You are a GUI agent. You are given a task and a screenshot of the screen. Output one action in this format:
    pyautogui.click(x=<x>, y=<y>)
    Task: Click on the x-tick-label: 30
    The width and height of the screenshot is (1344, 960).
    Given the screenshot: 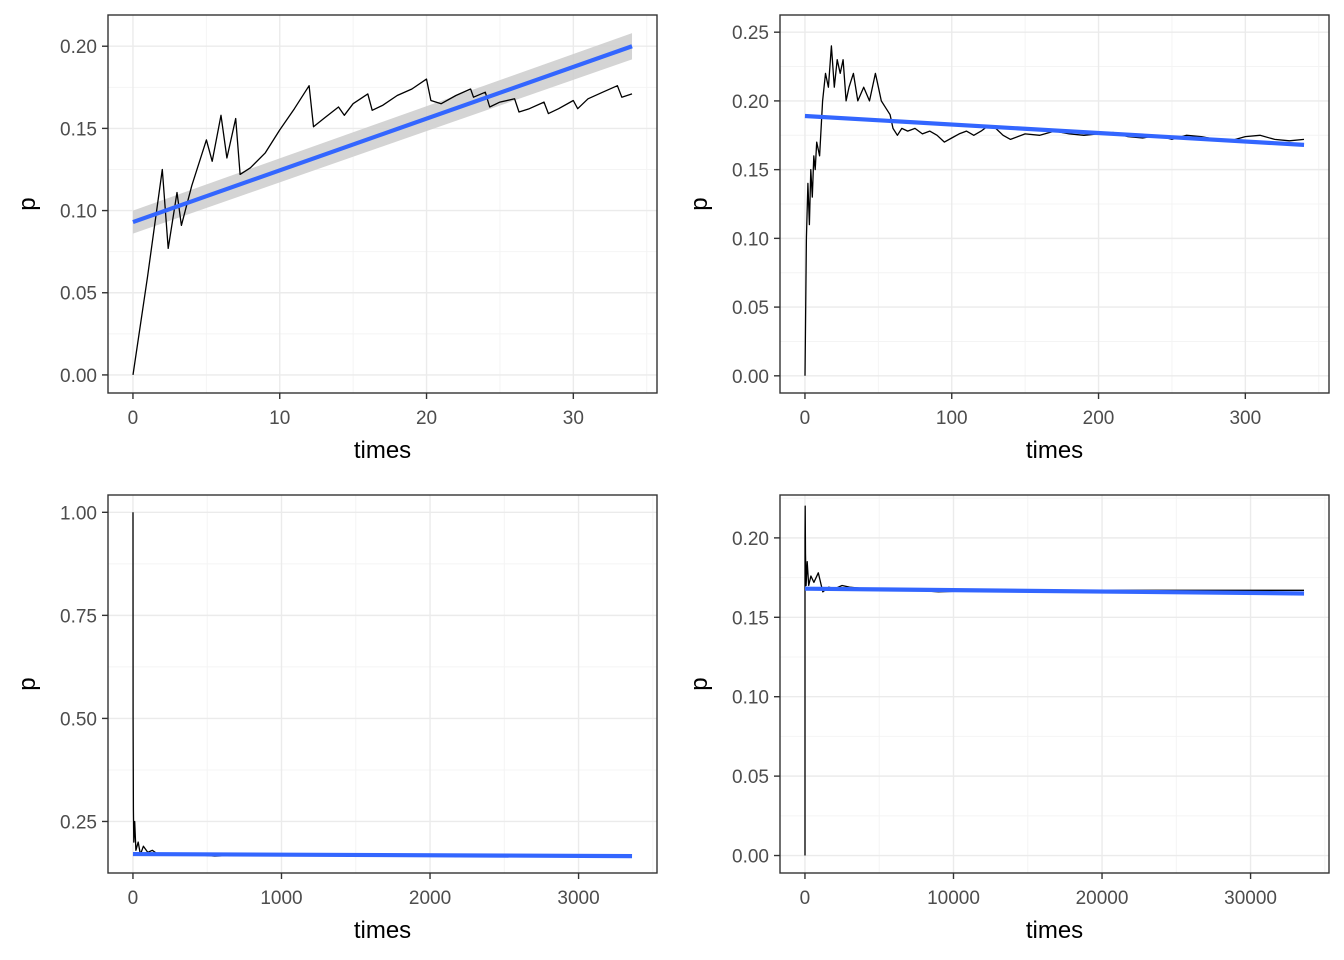 What is the action you would take?
    pyautogui.click(x=573, y=418)
    